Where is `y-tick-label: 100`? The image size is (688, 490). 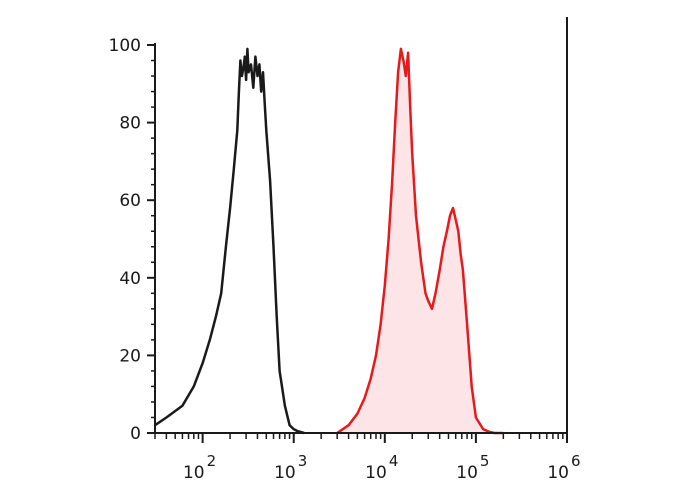
y-tick-label: 100 is located at coordinates (125, 46).